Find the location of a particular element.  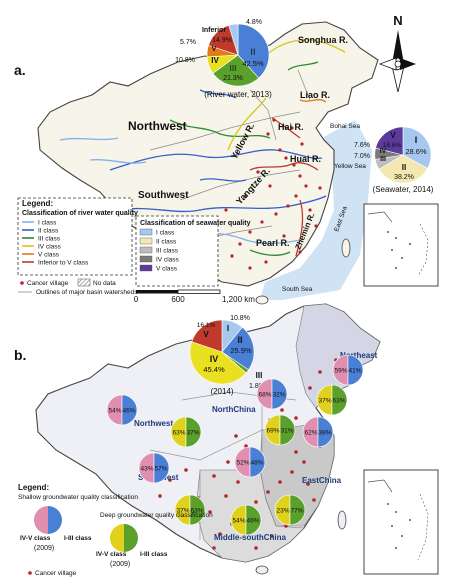

sea-pie-i-value: 28.6% is located at coordinates (416, 151).